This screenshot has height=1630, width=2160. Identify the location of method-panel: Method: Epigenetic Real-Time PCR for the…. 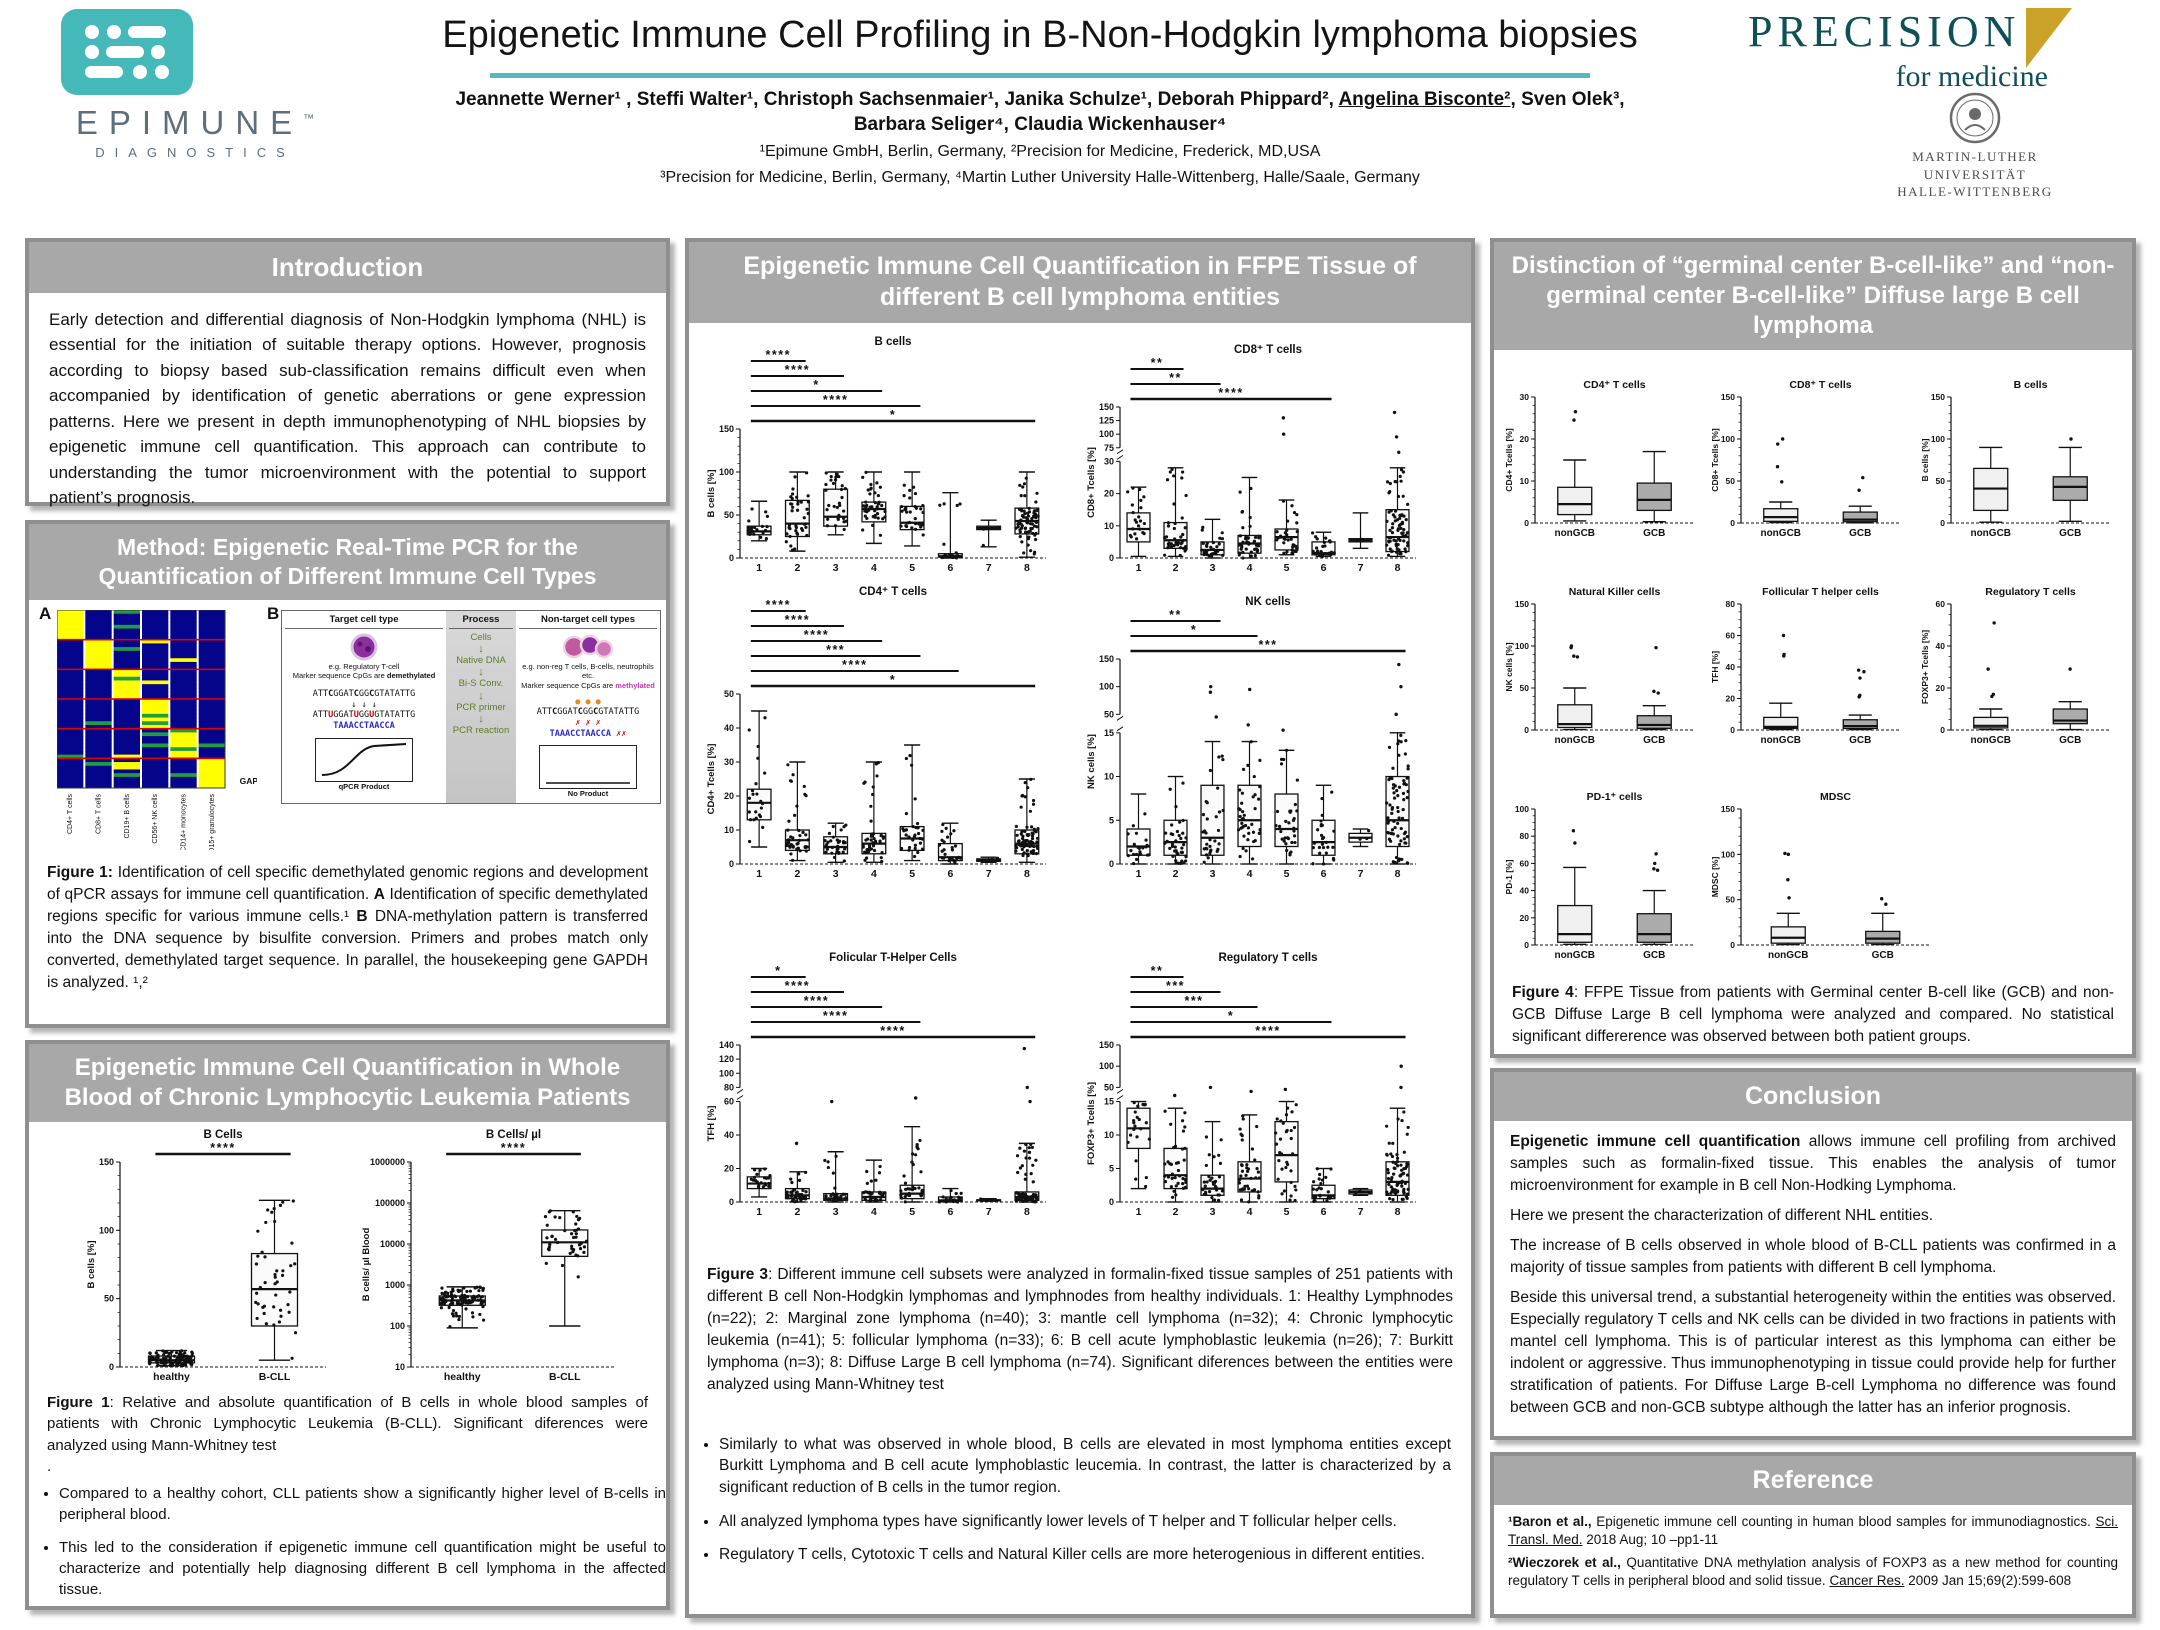
(347, 774).